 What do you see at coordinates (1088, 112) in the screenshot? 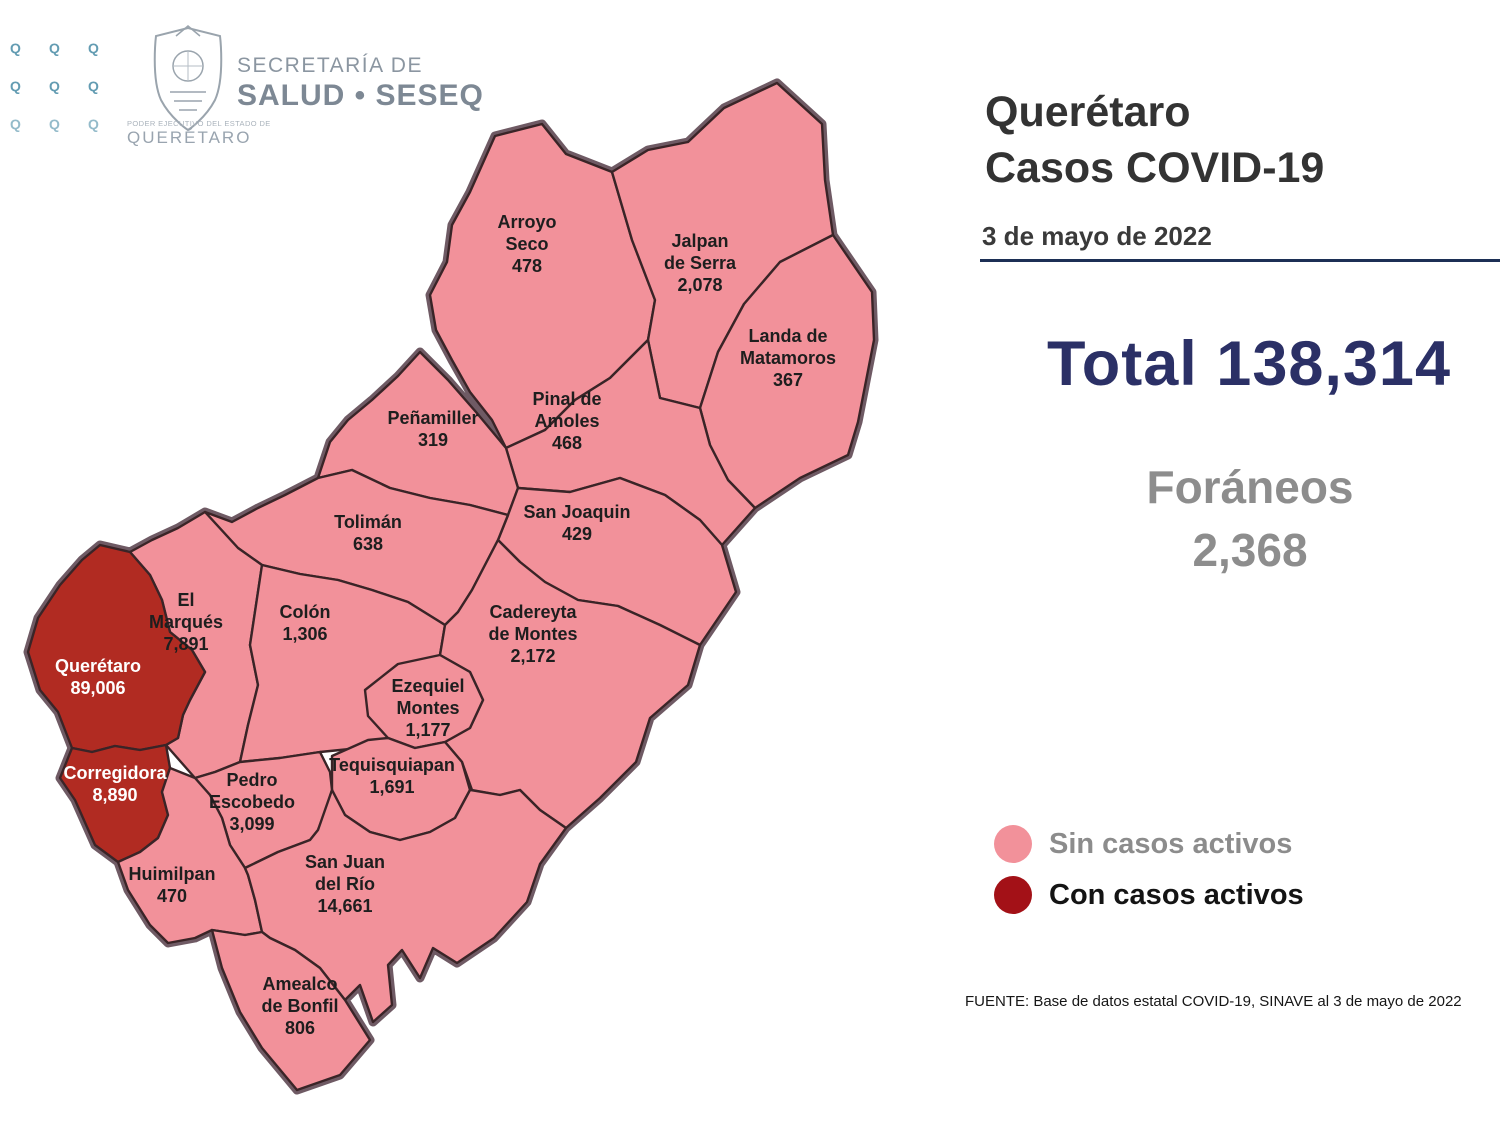
I see `page-title-line1: Querétaro` at bounding box center [1088, 112].